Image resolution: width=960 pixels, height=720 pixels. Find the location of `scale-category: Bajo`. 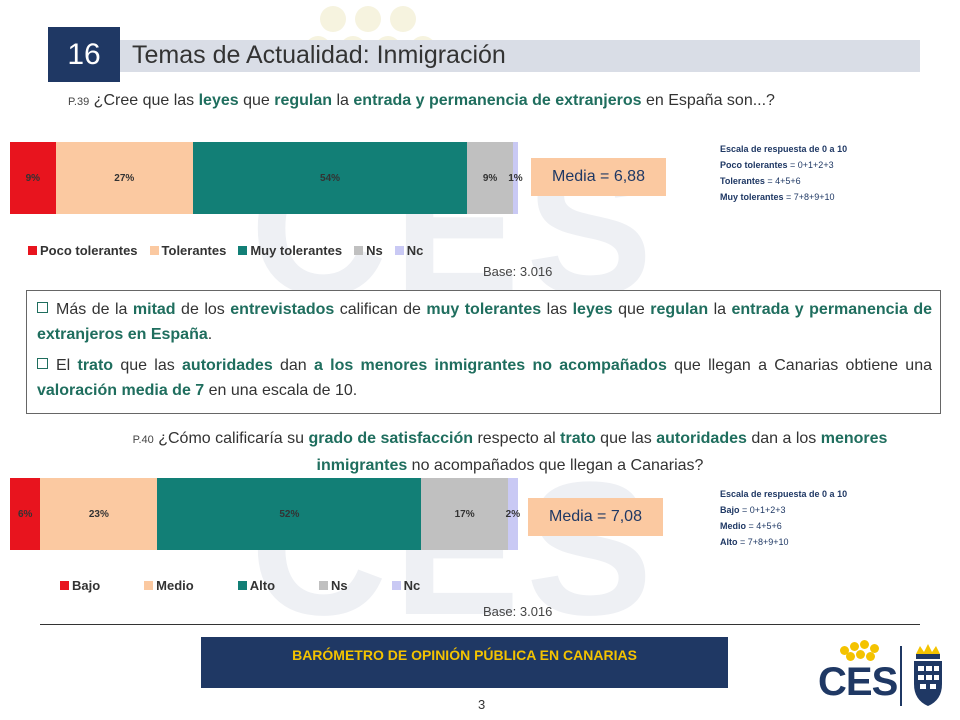

scale-category: Bajo is located at coordinates (730, 510).